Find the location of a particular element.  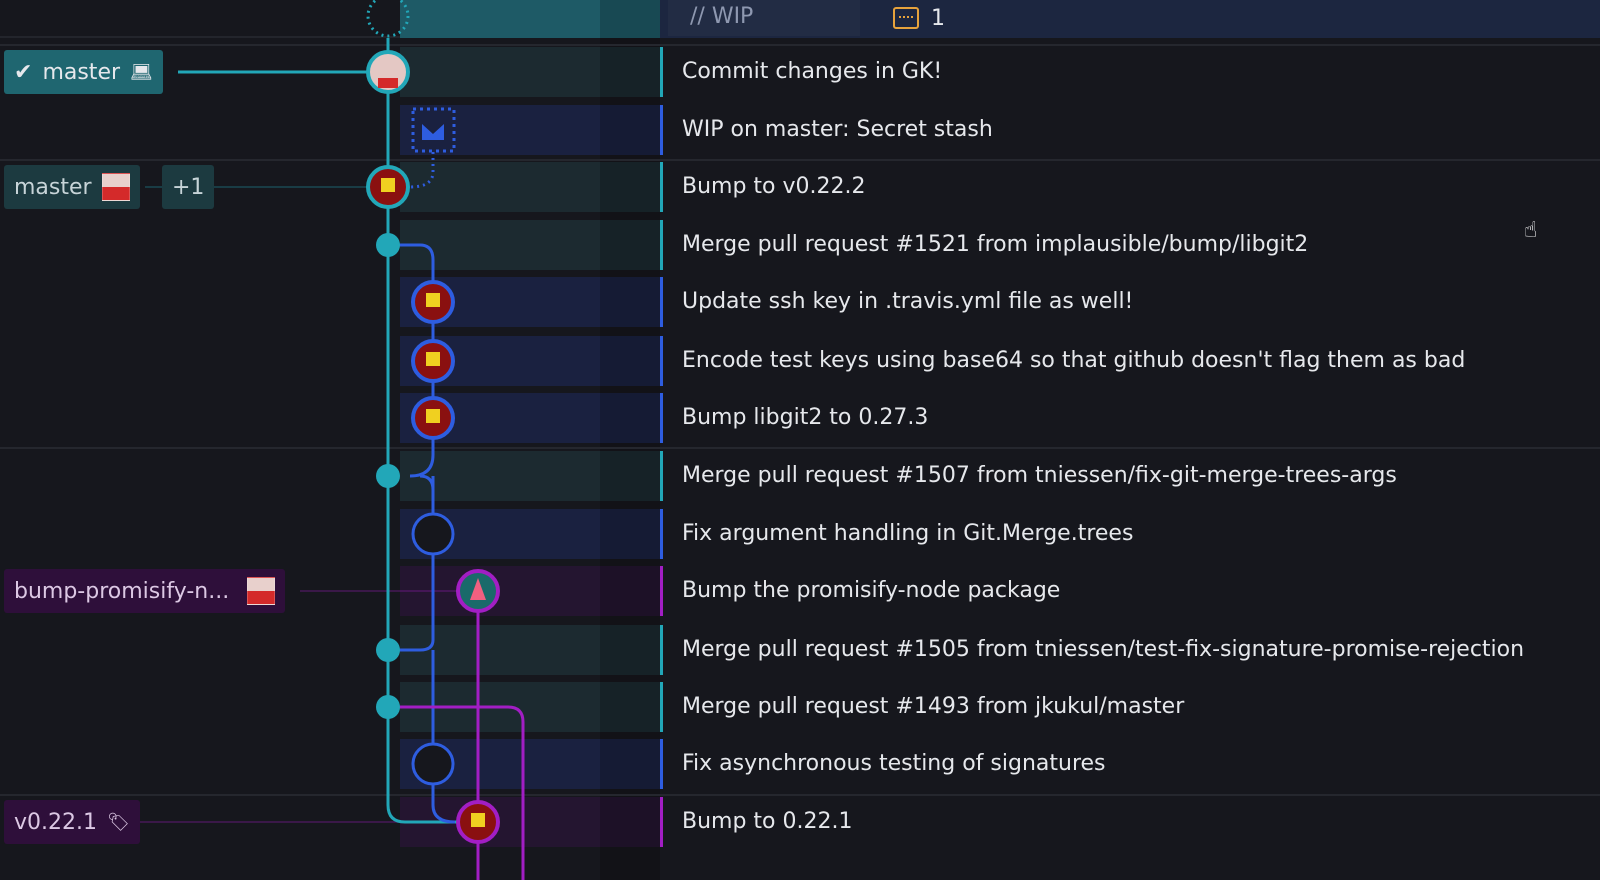

avatar-nodes is located at coordinates (433, 447).